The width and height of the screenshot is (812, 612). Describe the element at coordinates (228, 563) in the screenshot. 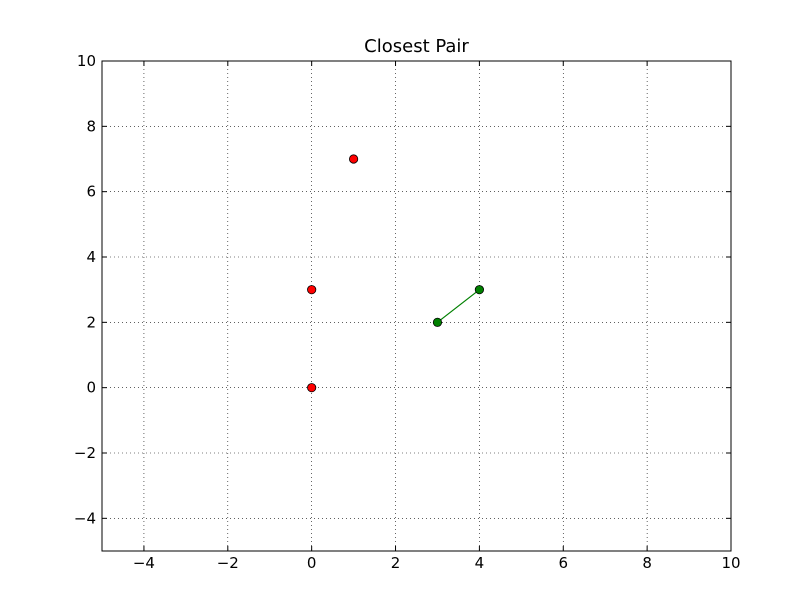

I see `x-tick-label: −2` at that location.